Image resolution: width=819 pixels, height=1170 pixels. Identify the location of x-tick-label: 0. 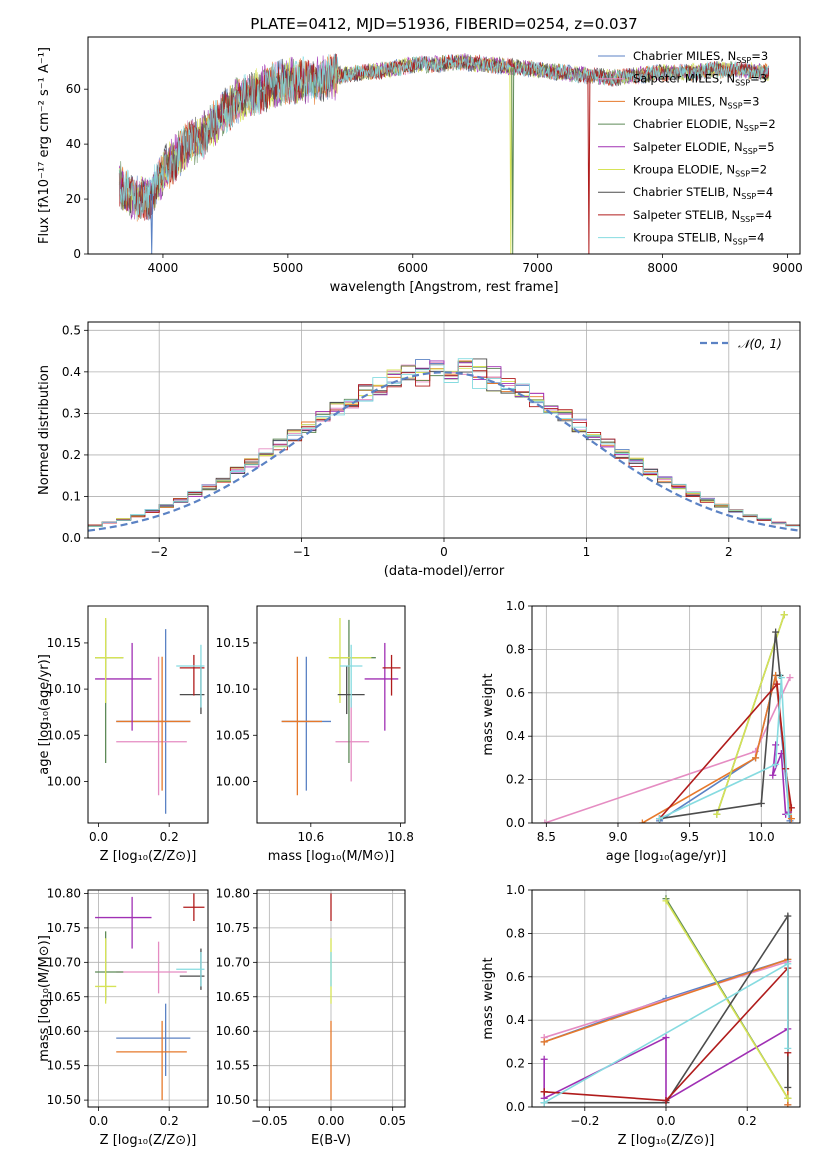
(444, 552).